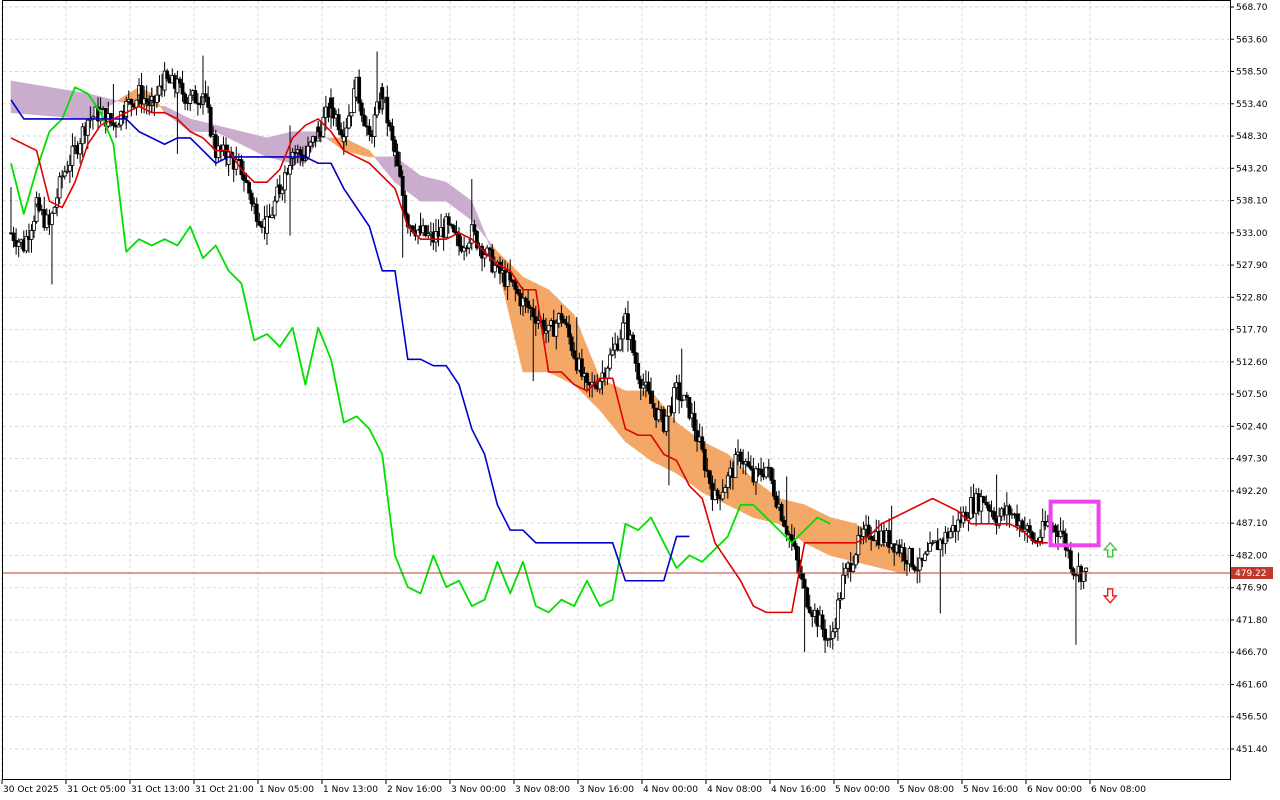 The width and height of the screenshot is (1280, 800). Describe the element at coordinates (96, 790) in the screenshot. I see `x-tick-label: 31 Oct 05:00` at that location.